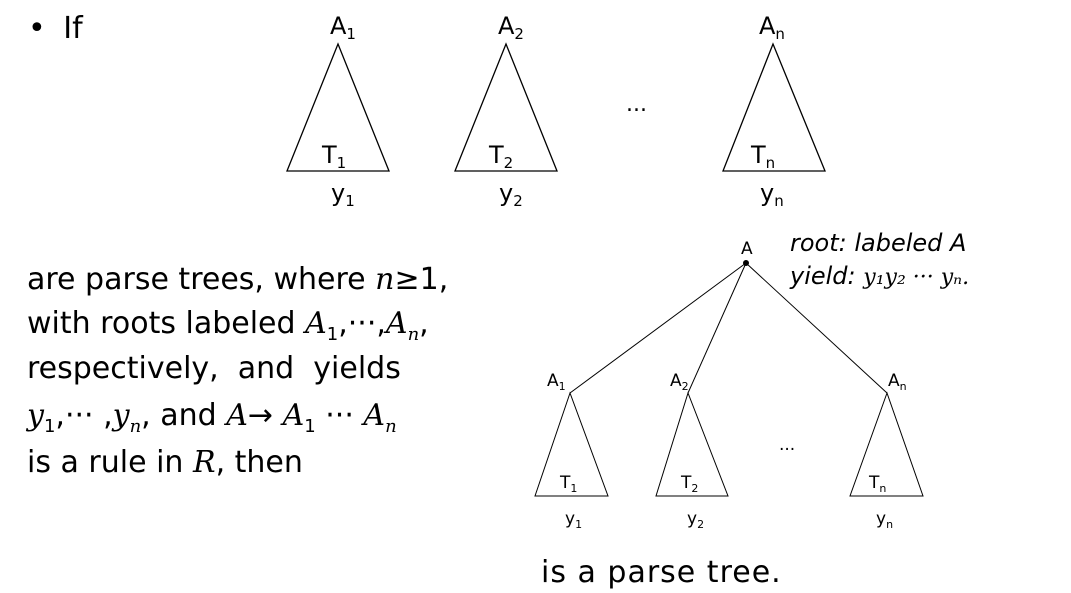  I want to click on body-text: , then, so click(259, 462).